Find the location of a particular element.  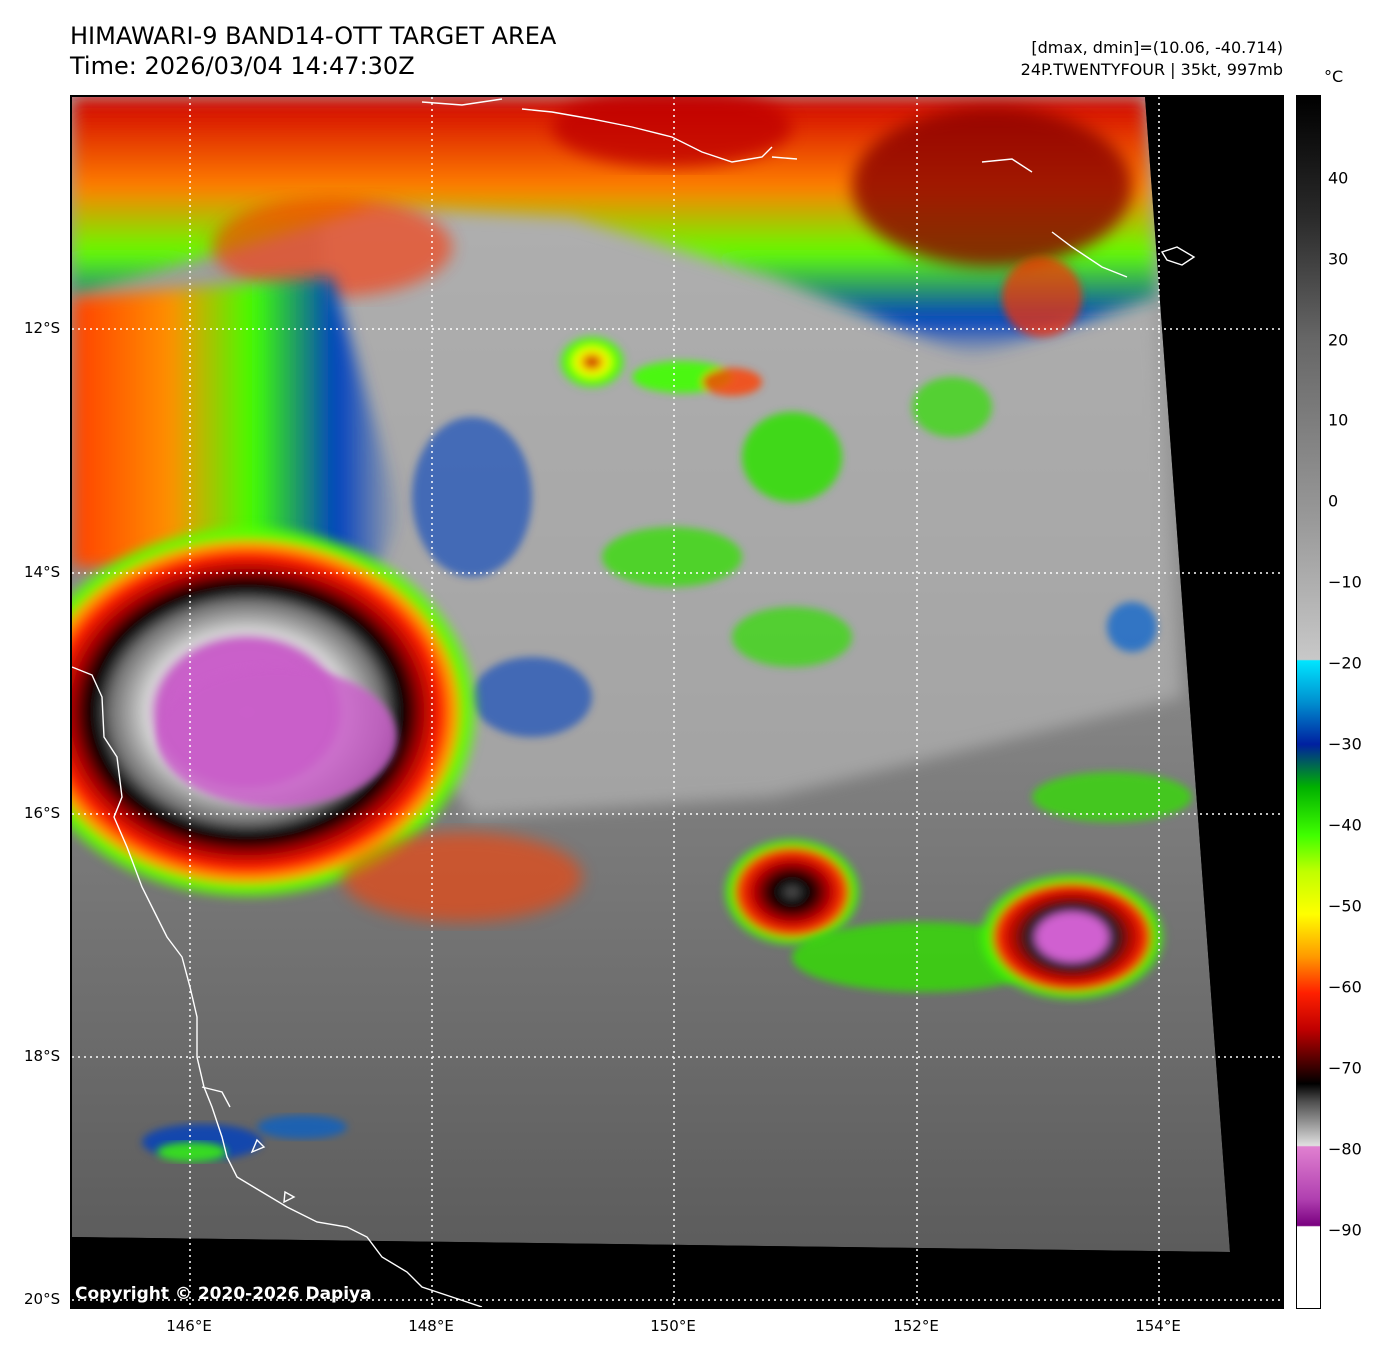

lat-label: 18°S is located at coordinates (42, 1056).